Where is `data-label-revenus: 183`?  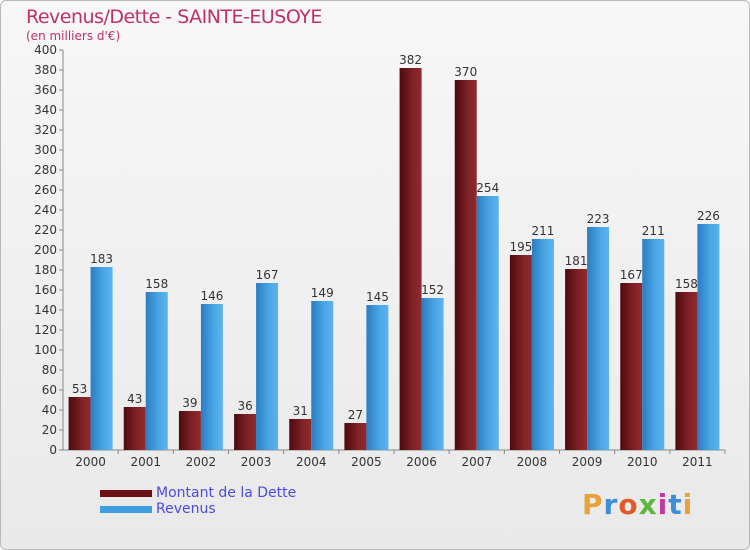 data-label-revenus: 183 is located at coordinates (101, 259).